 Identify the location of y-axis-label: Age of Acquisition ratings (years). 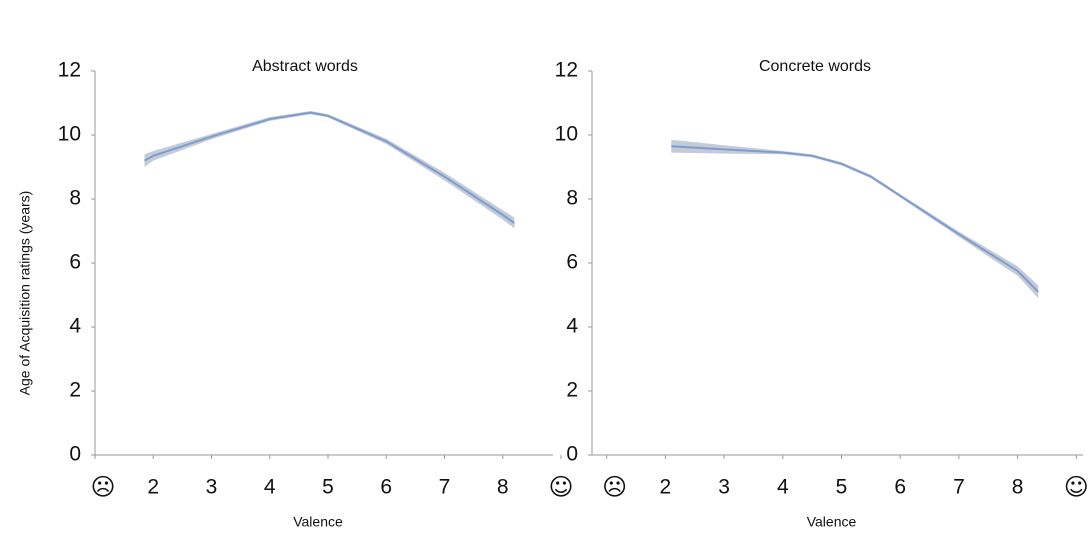
(25, 293).